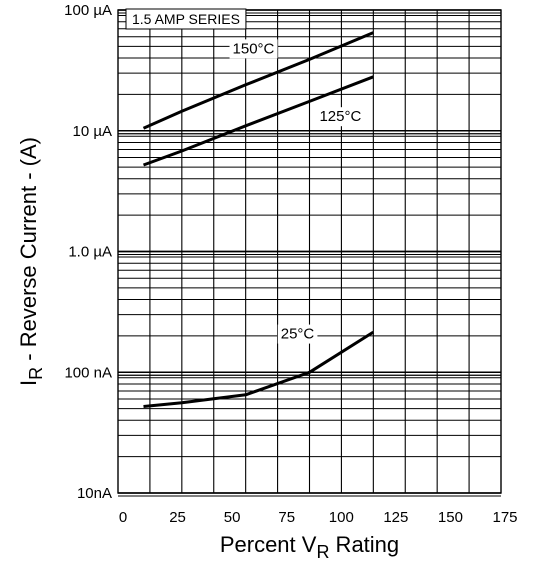  I want to click on y-tick-label: 10nA, so click(94, 493).